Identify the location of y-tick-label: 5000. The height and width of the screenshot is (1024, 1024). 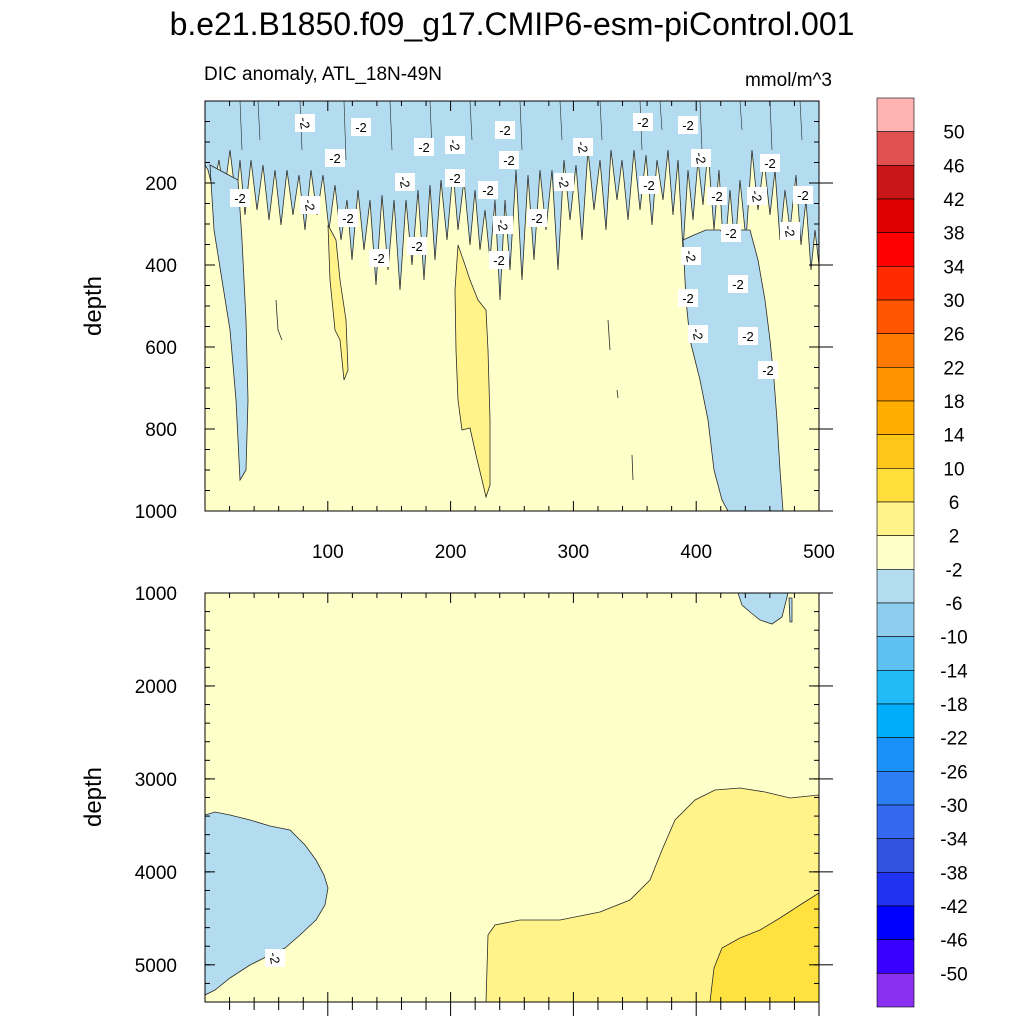
(156, 966).